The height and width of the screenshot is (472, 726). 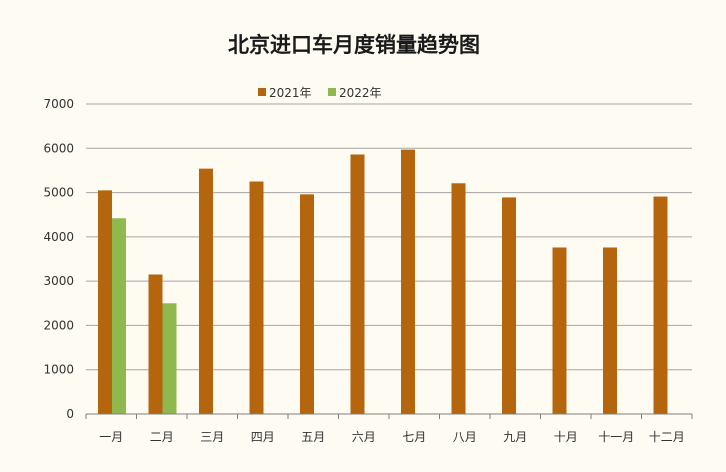 I want to click on y-tick-label: 1000, so click(x=58, y=370).